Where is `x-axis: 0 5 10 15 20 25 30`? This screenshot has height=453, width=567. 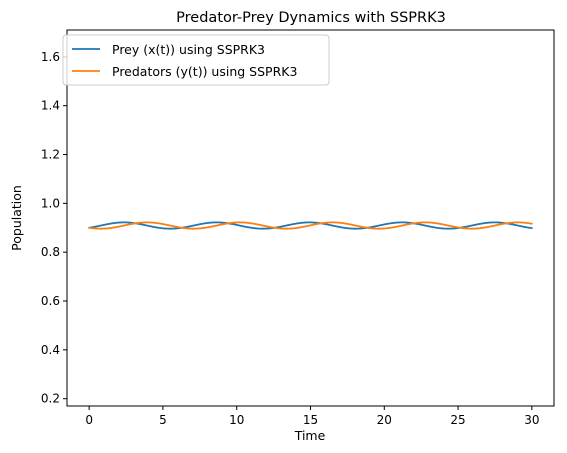 x-axis: 0 5 10 15 20 25 30 is located at coordinates (312, 416).